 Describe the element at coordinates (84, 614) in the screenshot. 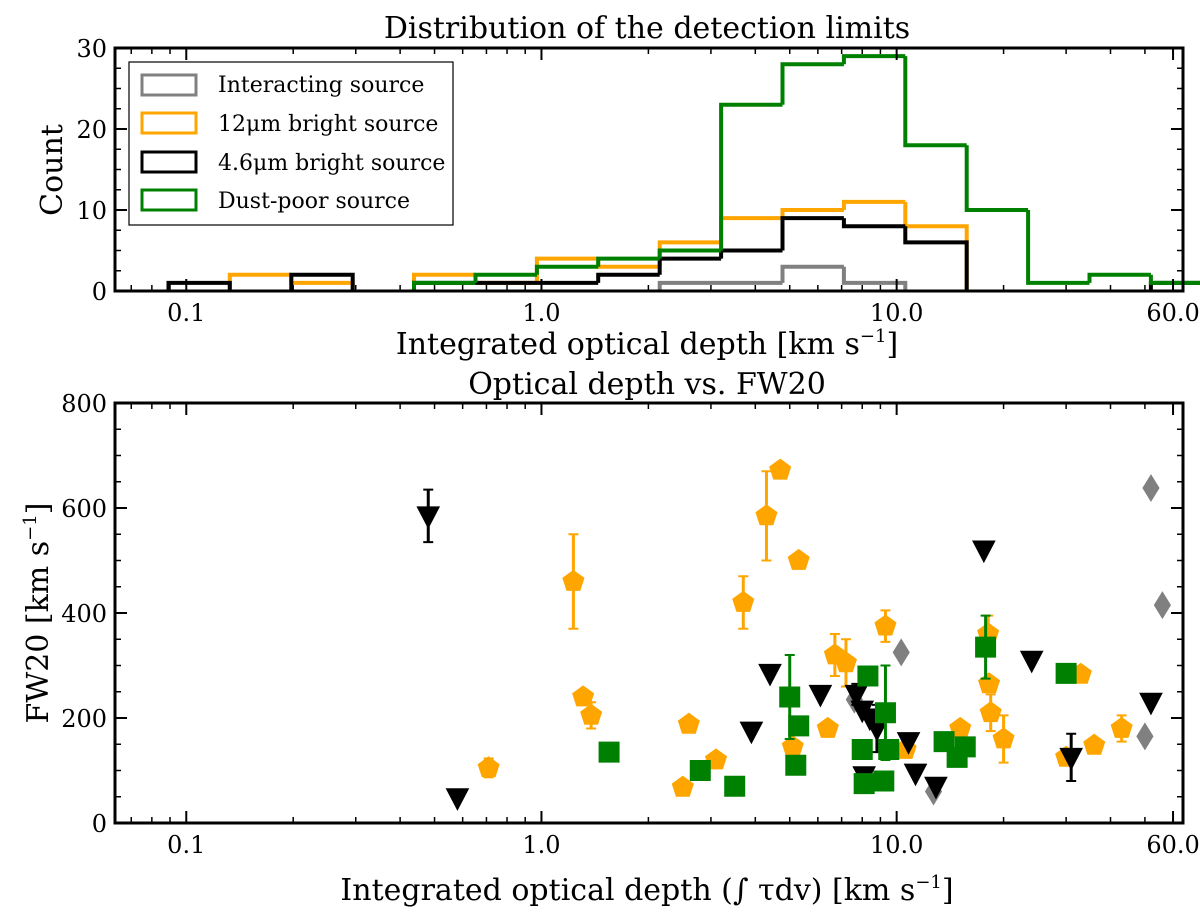

I see `scatter-y-tick-label: 400` at that location.